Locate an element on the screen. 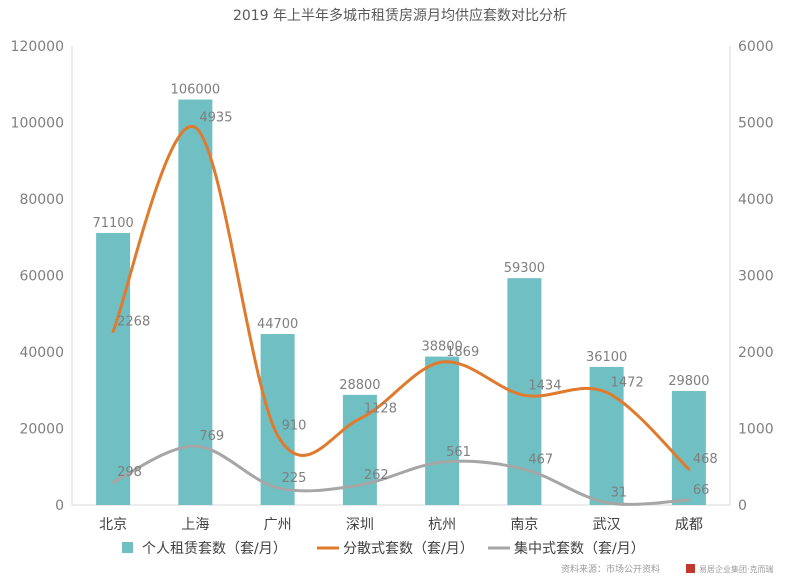  left-tick-label: 0 is located at coordinates (59, 506).